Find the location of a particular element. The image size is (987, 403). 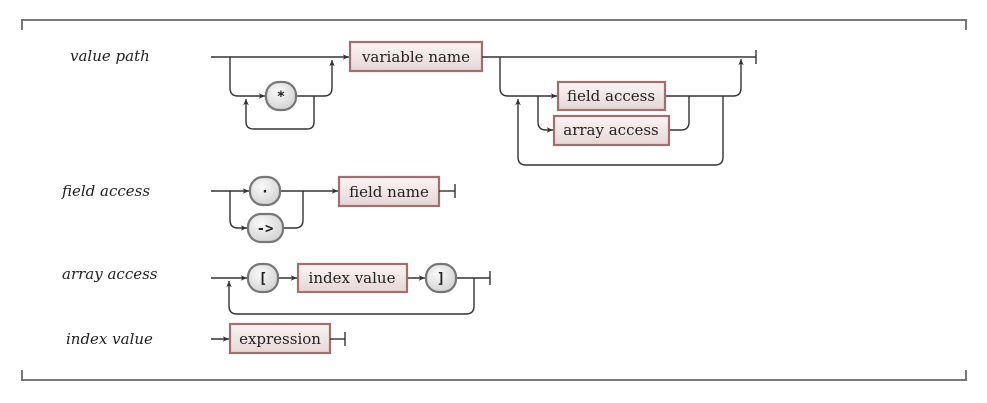

nonterminal-field-access: field access is located at coordinates (611, 96).